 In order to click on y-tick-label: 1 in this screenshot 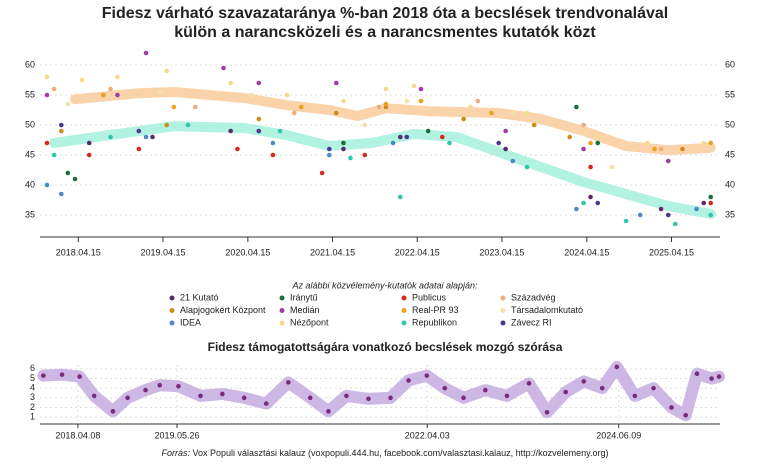, I will do `click(32, 417)`.